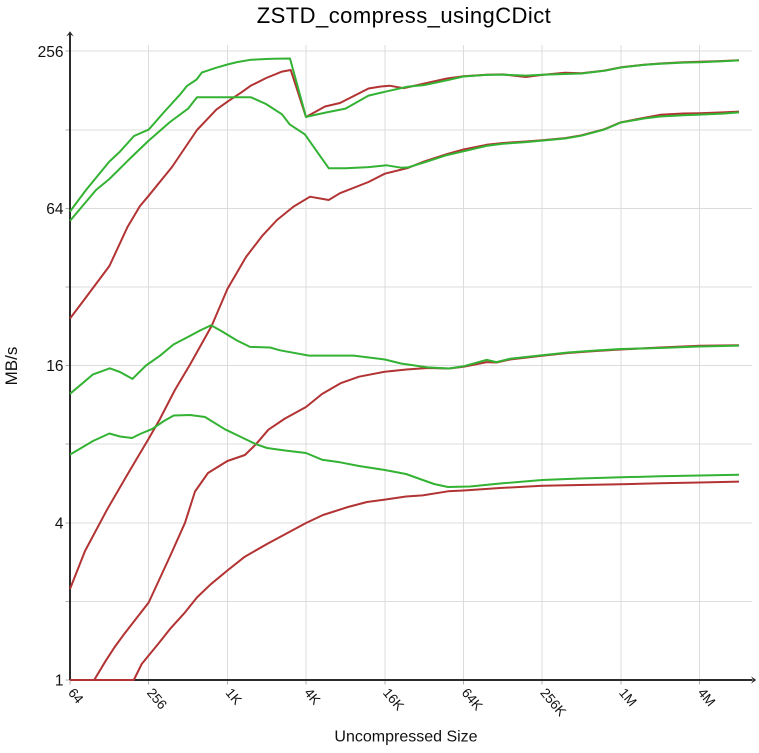 The width and height of the screenshot is (759, 753). Describe the element at coordinates (59, 523) in the screenshot. I see `svg-text: 4` at that location.